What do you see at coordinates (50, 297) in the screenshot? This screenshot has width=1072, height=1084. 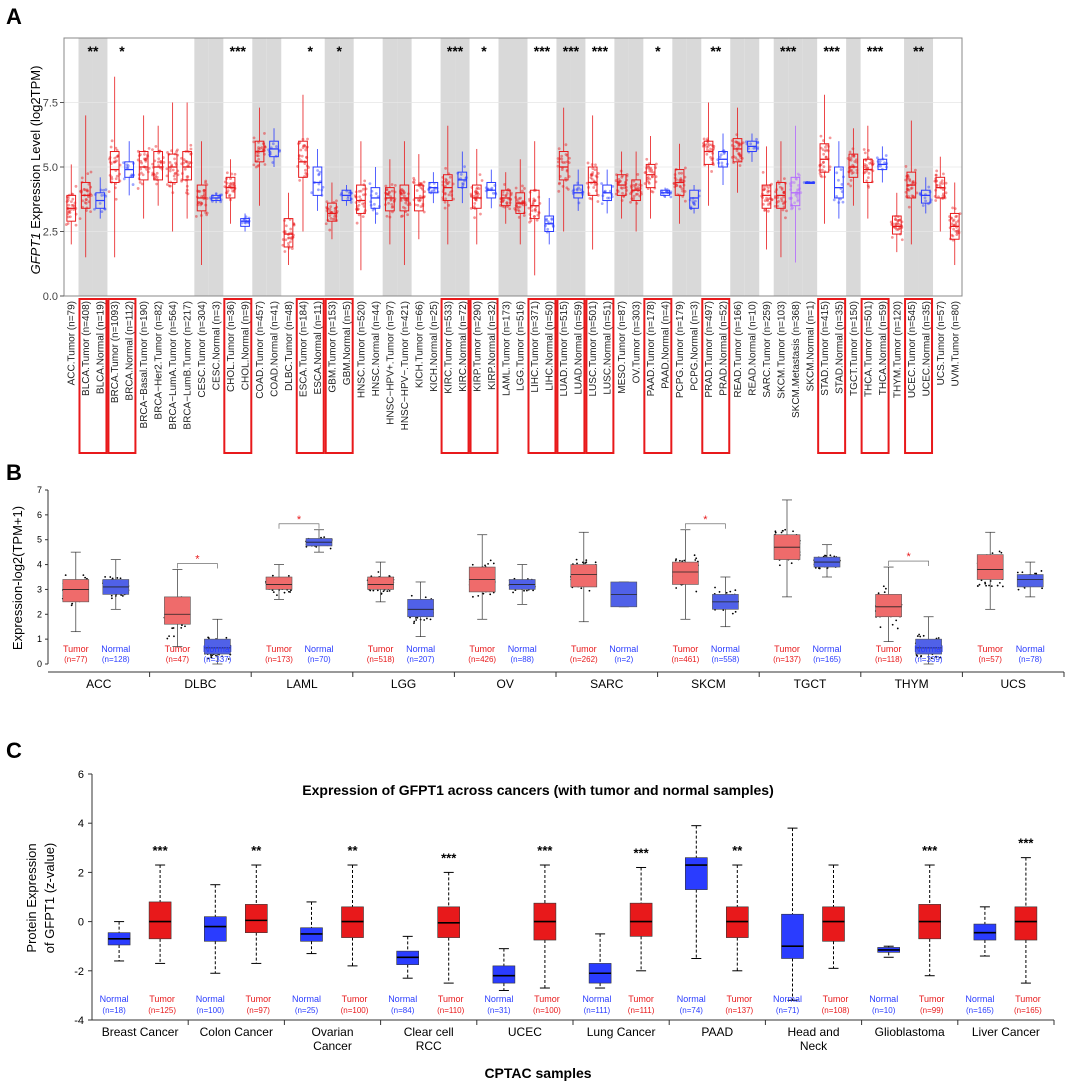 I see `y-tick-label: 0.0` at bounding box center [50, 297].